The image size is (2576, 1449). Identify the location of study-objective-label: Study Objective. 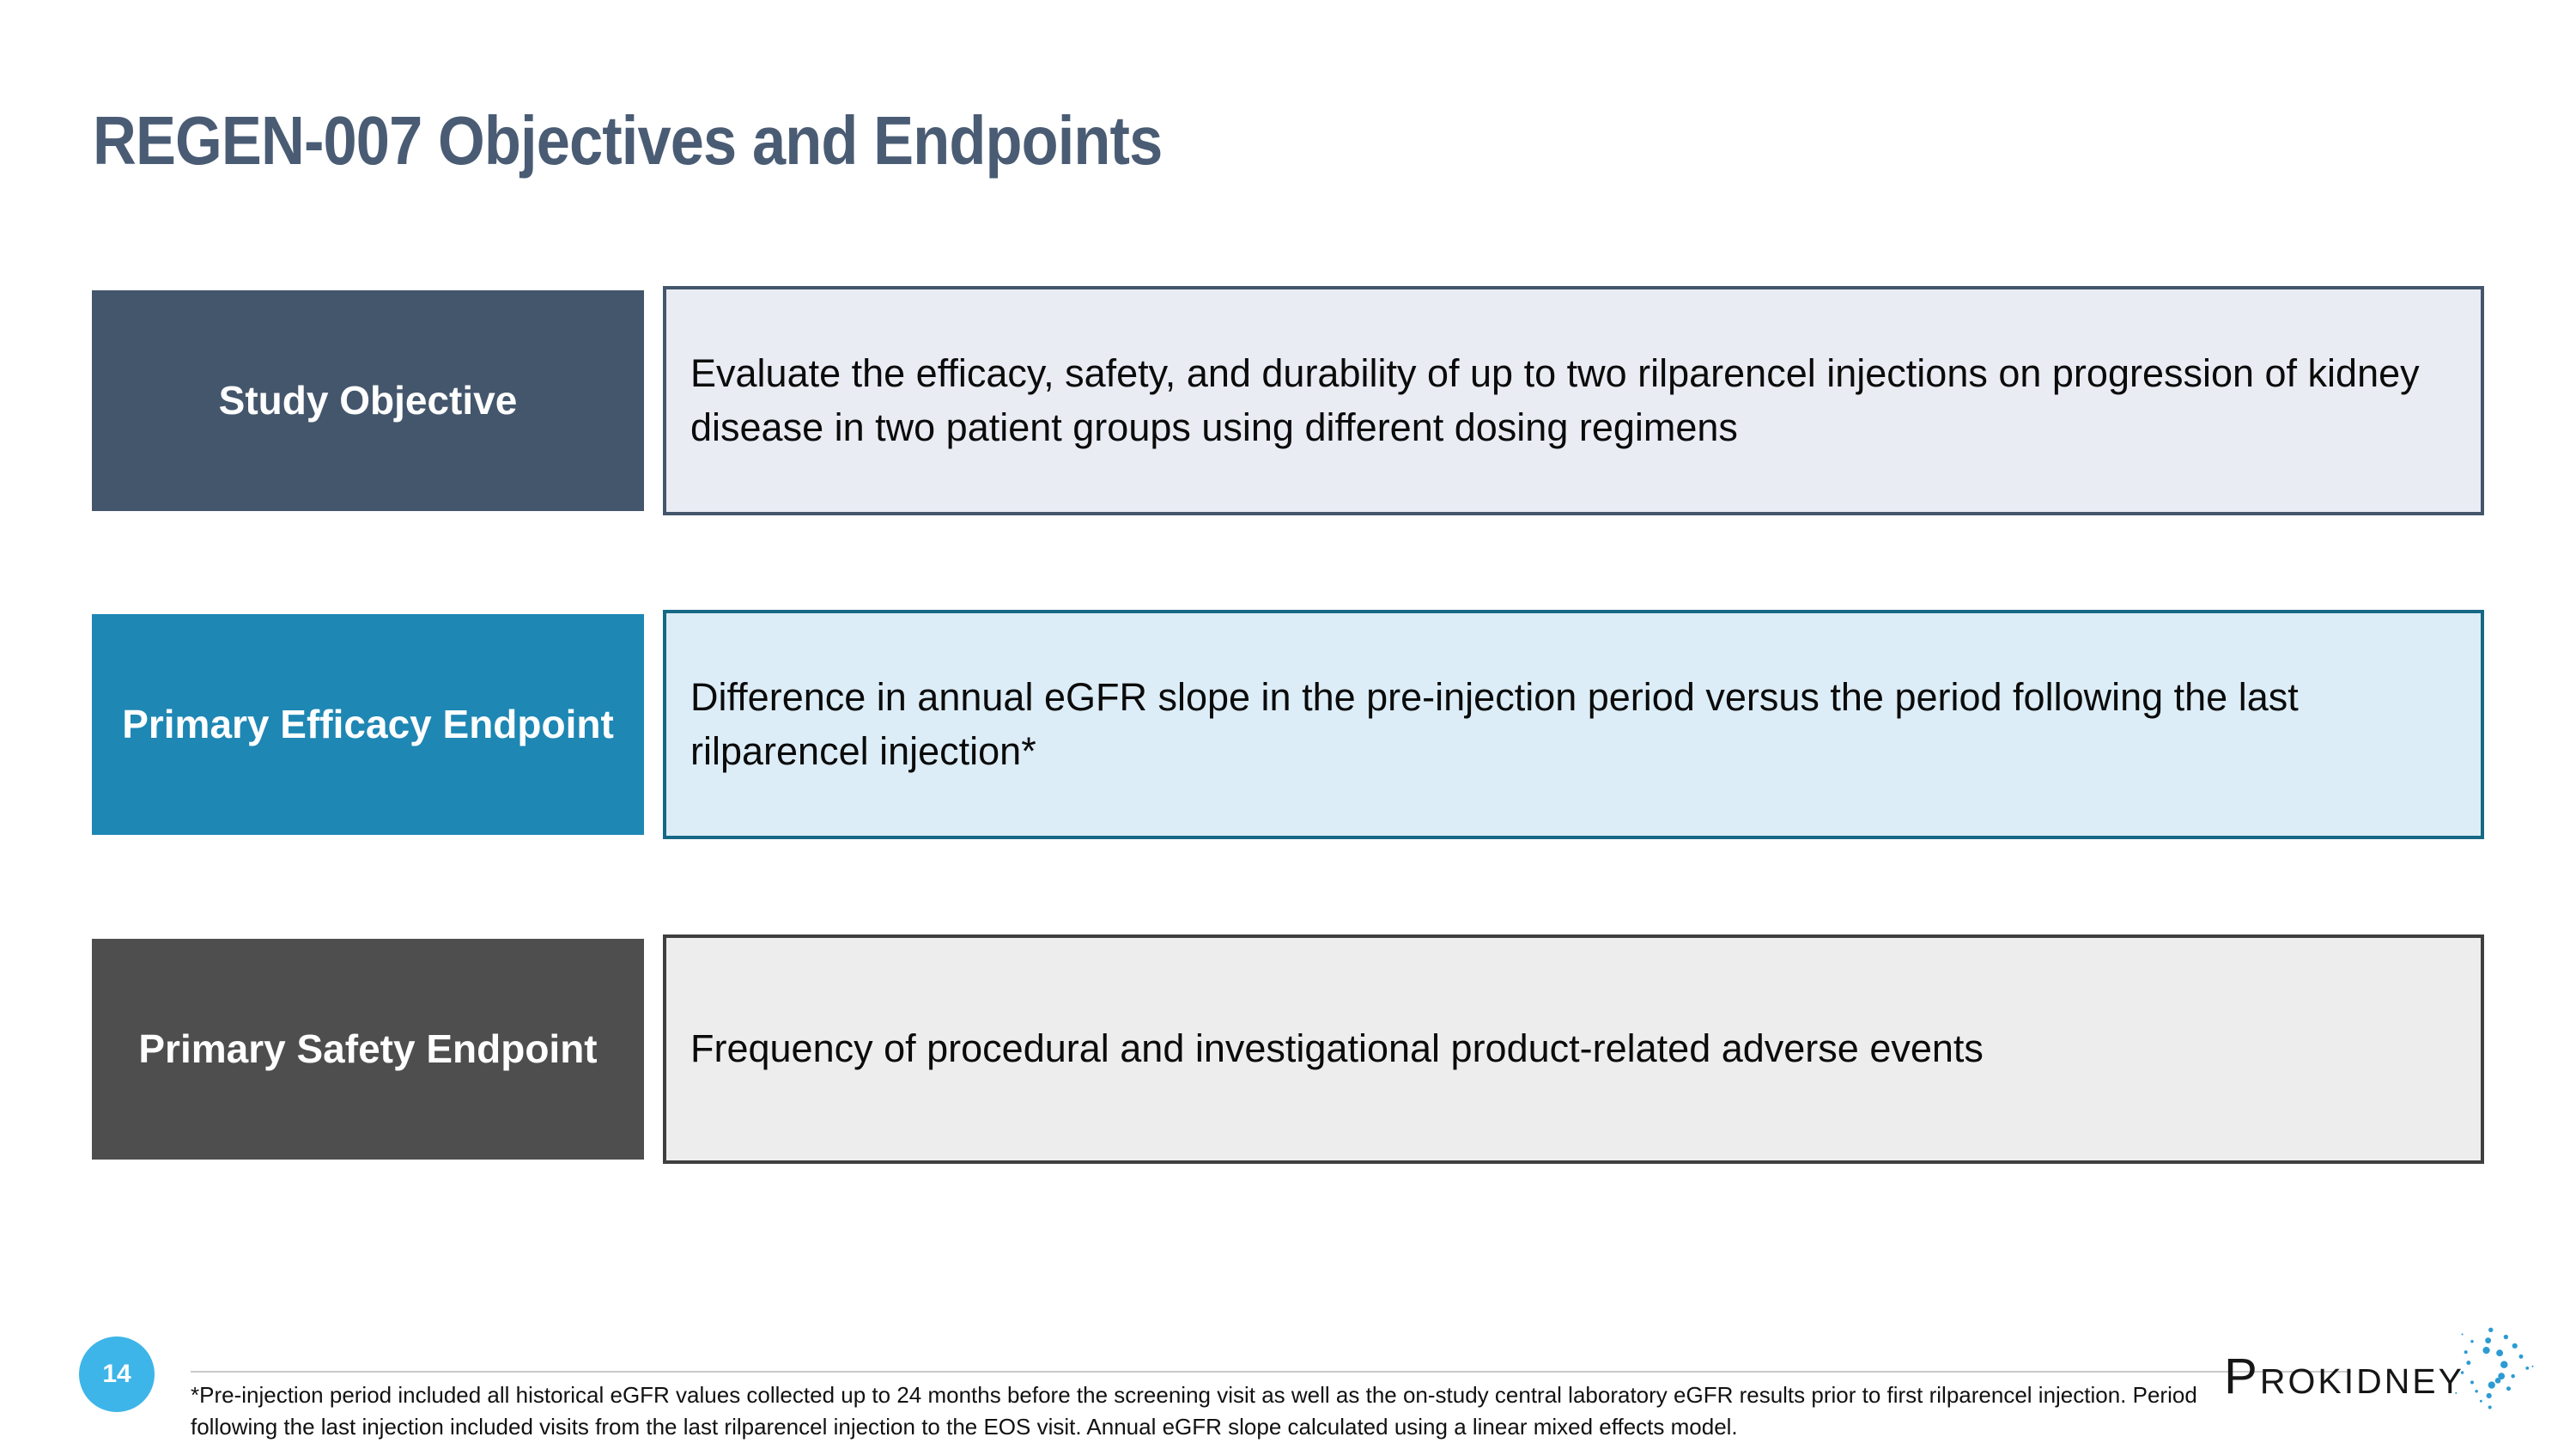
(368, 400).